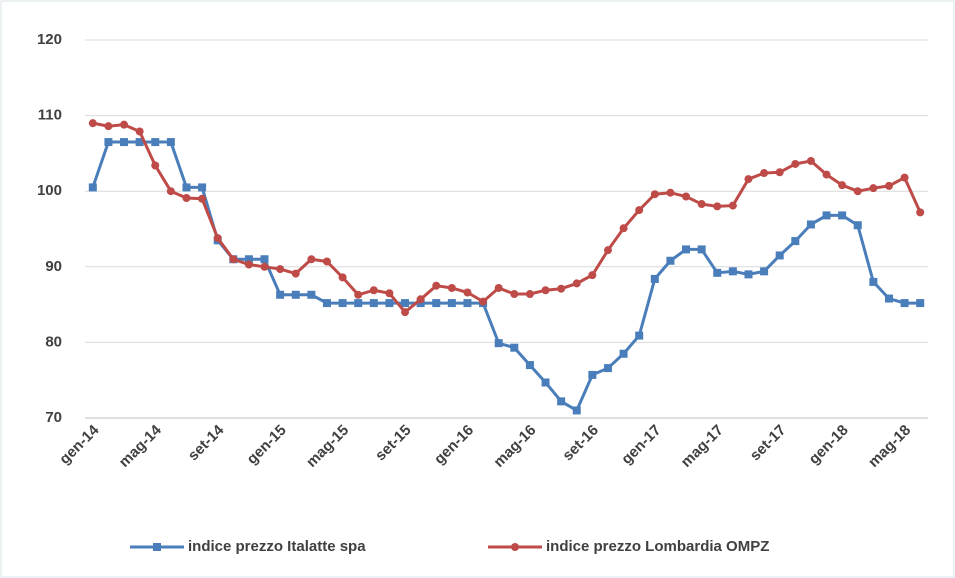 The image size is (955, 578). I want to click on y-tick-label: 110, so click(50, 115).